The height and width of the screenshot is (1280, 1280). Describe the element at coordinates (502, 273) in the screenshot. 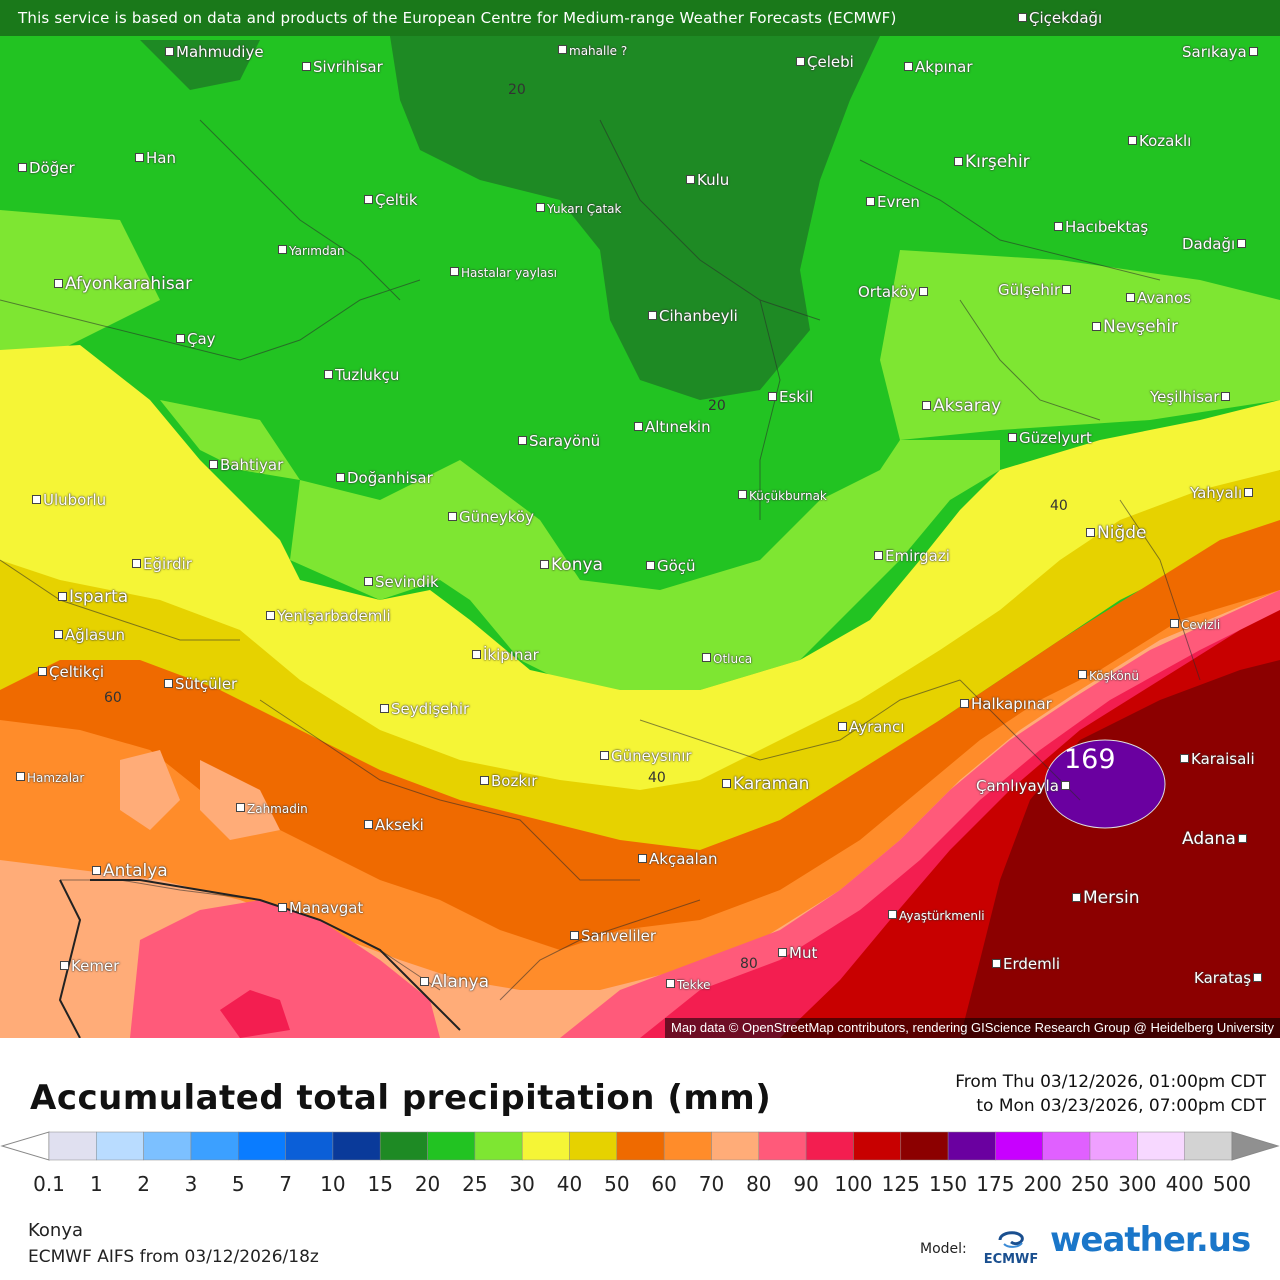

I see `city-marker: Hastalar yaylası` at that location.